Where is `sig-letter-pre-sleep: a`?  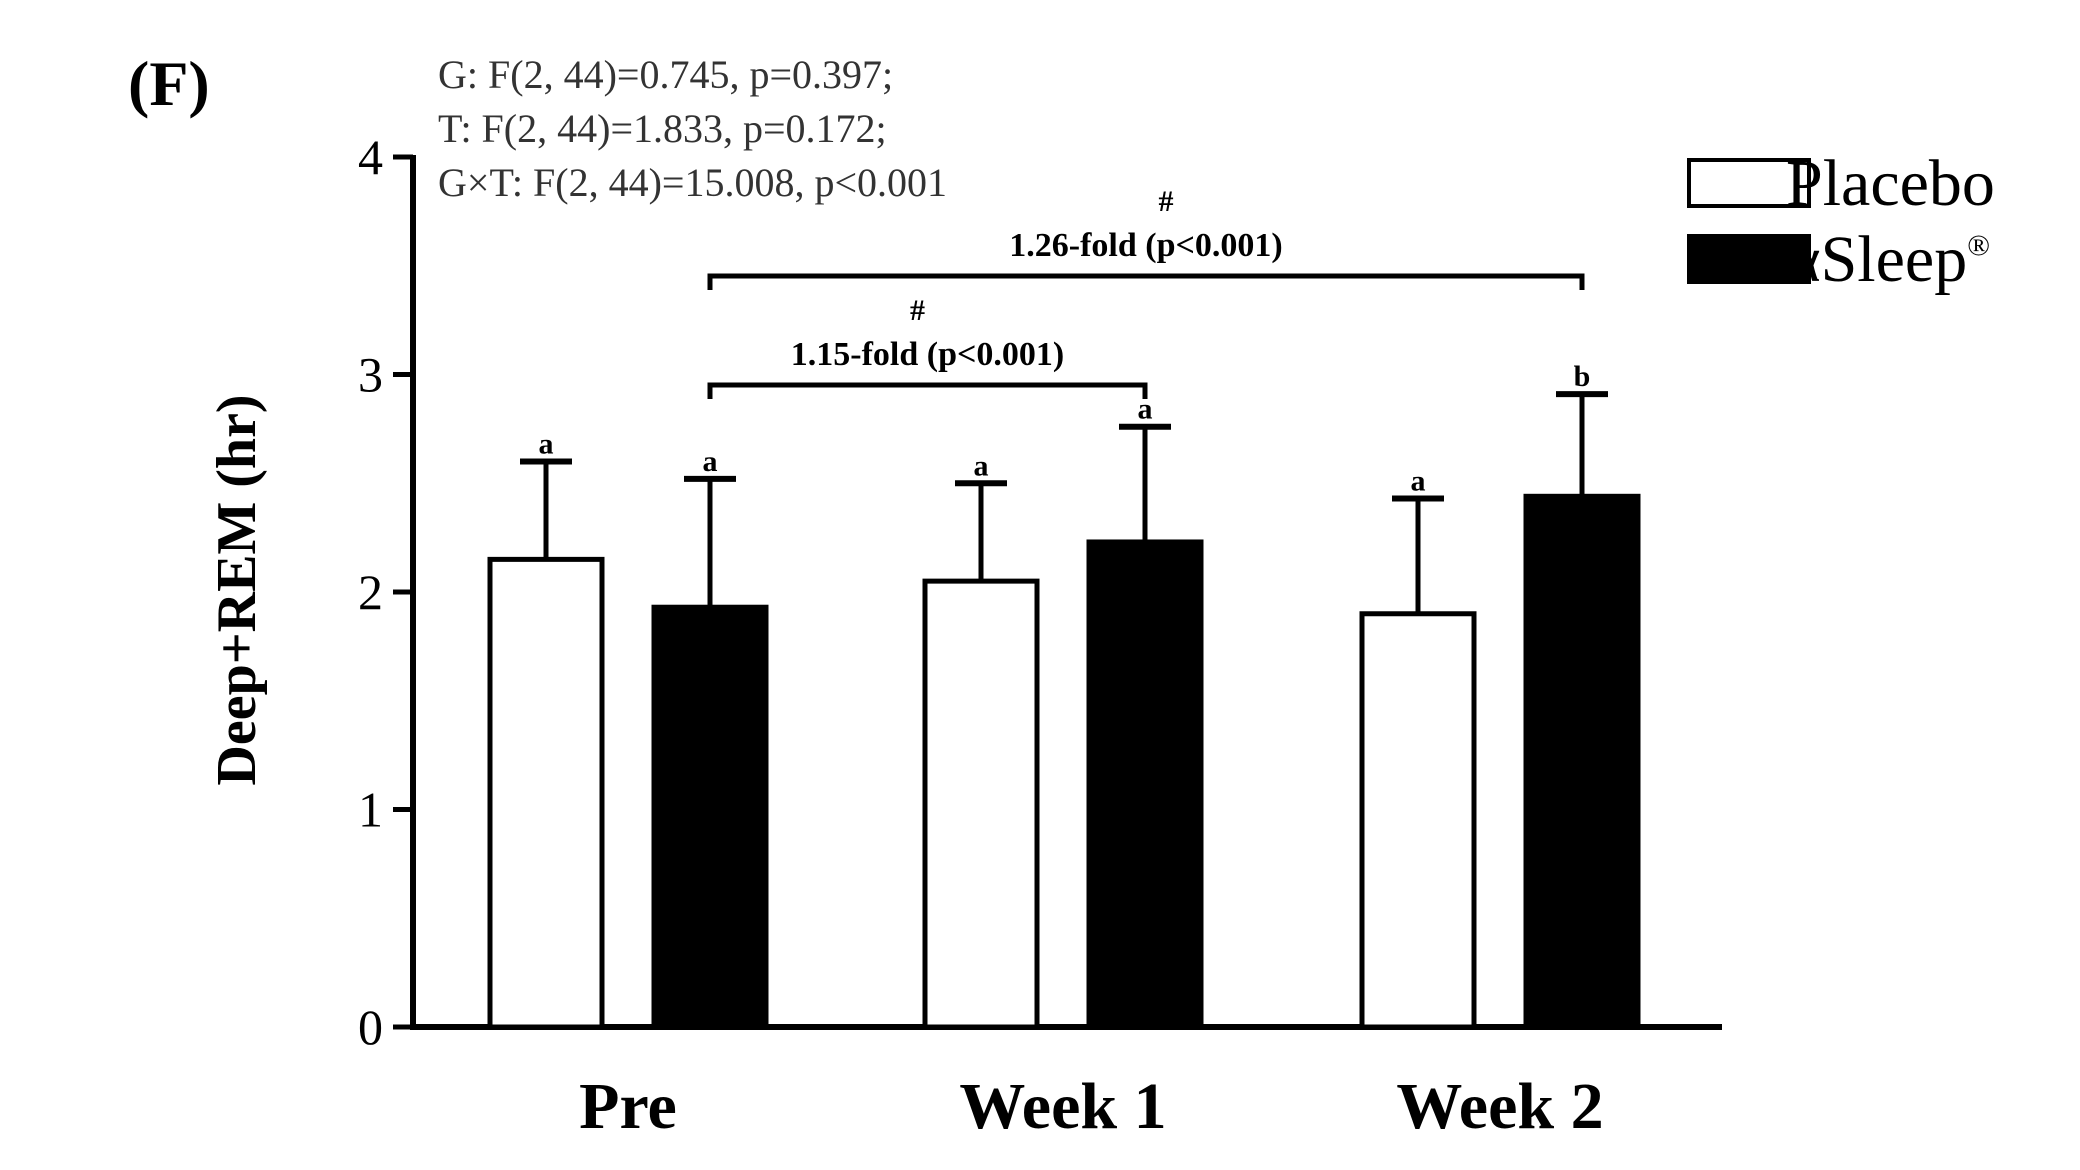 sig-letter-pre-sleep: a is located at coordinates (710, 461).